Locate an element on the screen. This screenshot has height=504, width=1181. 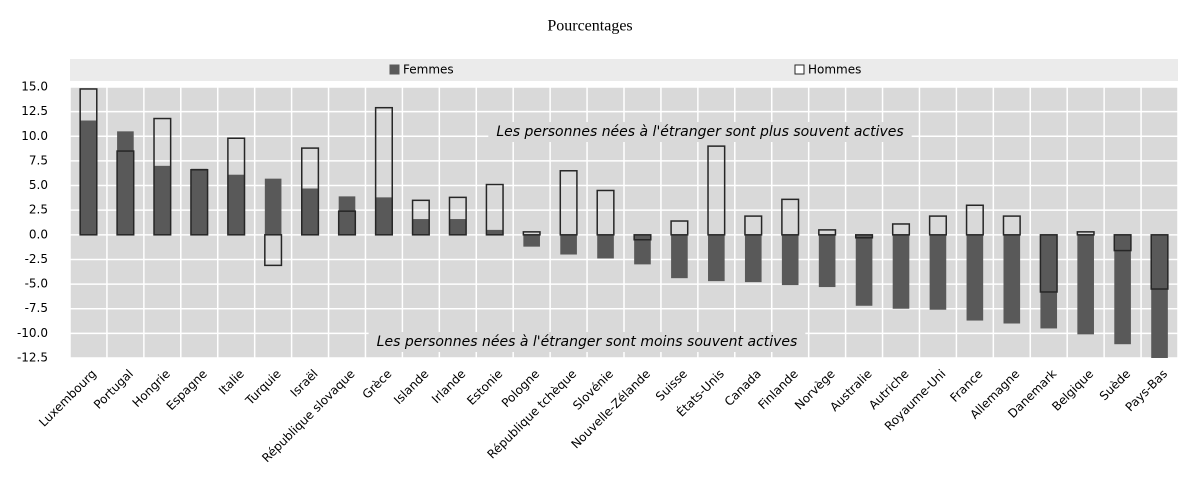
y-tick-label: -2.5 is located at coordinates (36, 259).